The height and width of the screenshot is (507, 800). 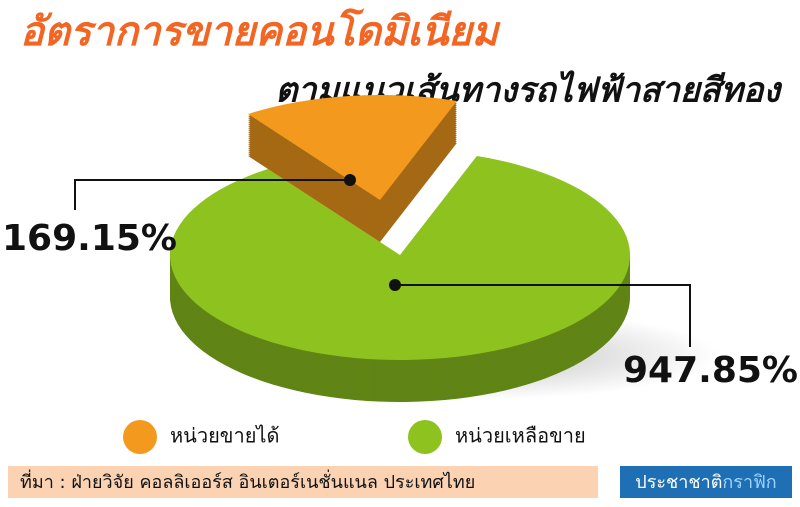 I want to click on credit-tag: กราฟิก, so click(x=749, y=482).